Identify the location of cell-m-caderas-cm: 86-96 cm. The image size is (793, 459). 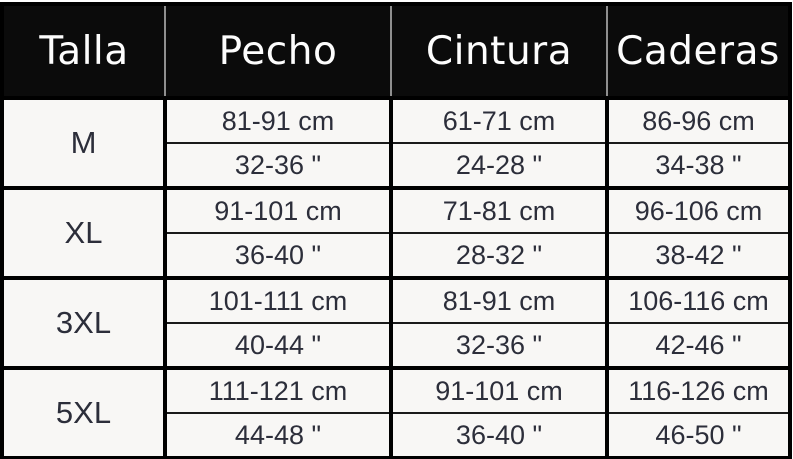
(698, 120).